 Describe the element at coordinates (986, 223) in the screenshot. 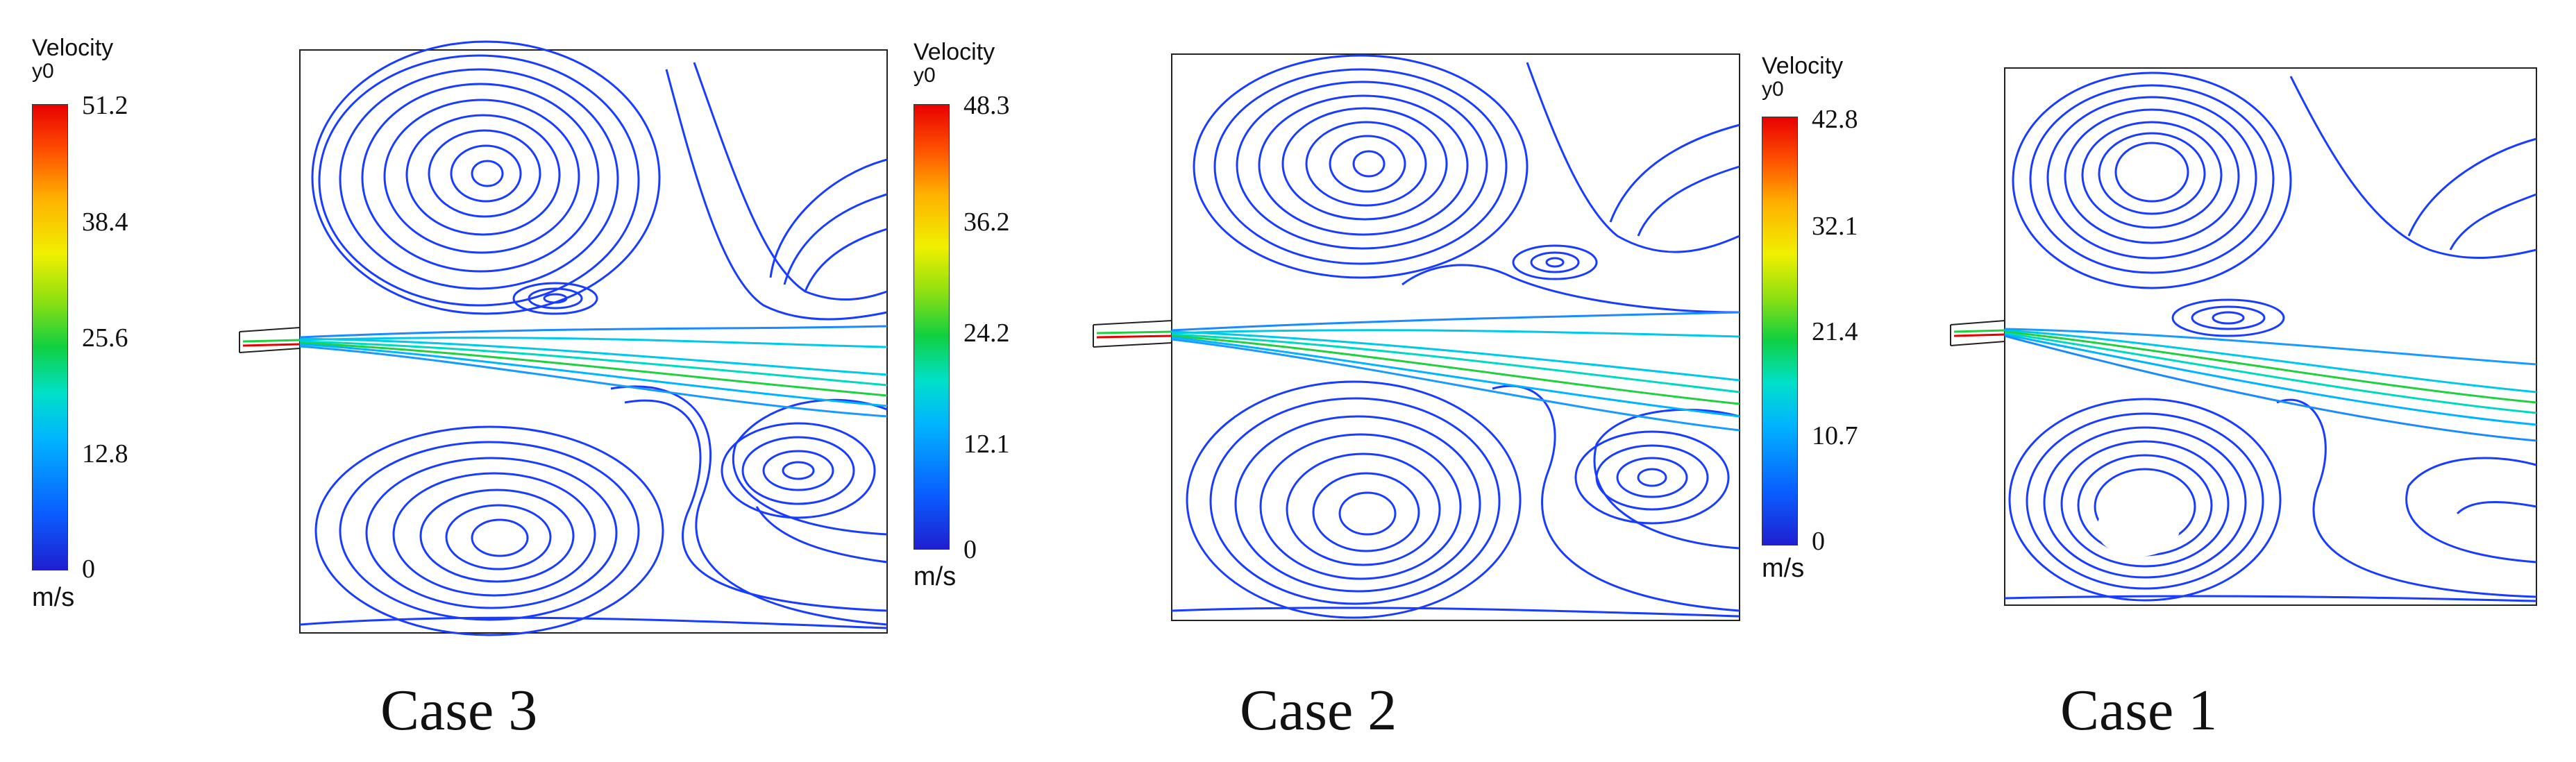

I see `tick-label: 36.2` at that location.